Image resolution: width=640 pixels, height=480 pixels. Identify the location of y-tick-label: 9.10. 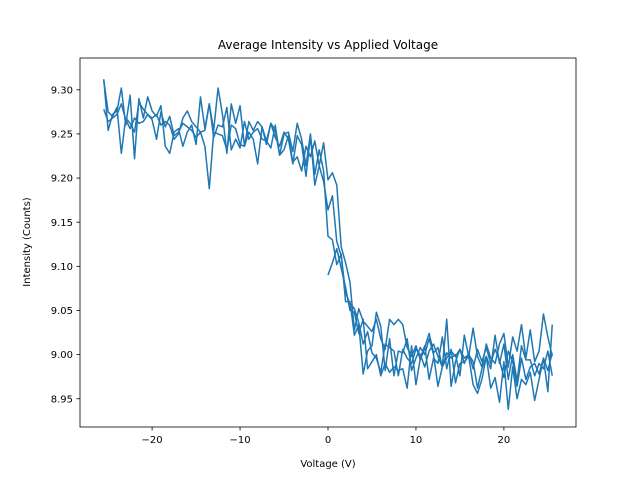
(62, 267).